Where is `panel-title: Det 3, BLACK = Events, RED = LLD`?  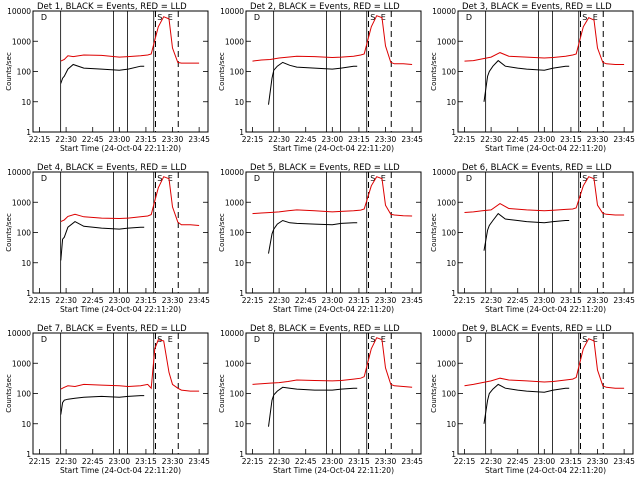
panel-title: Det 3, BLACK = Events, RED = LLD is located at coordinates (537, 7).